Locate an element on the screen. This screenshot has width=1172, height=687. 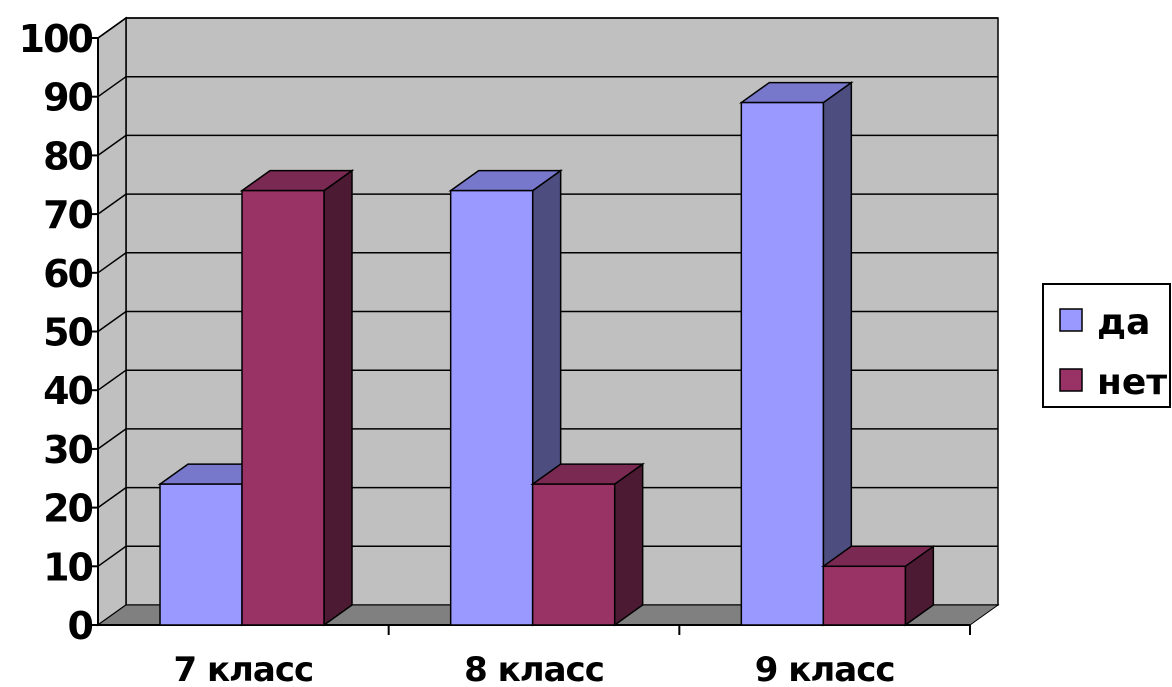
y-tick-label: 0 is located at coordinates (80, 626).